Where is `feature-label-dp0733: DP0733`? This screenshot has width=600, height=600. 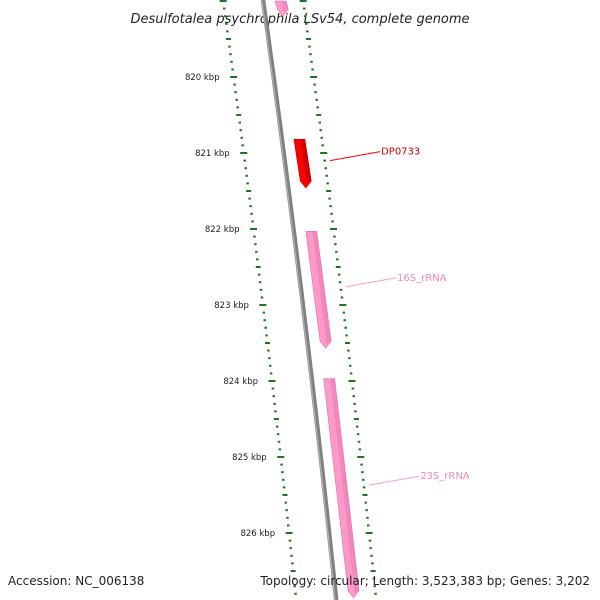 feature-label-dp0733: DP0733 is located at coordinates (400, 152).